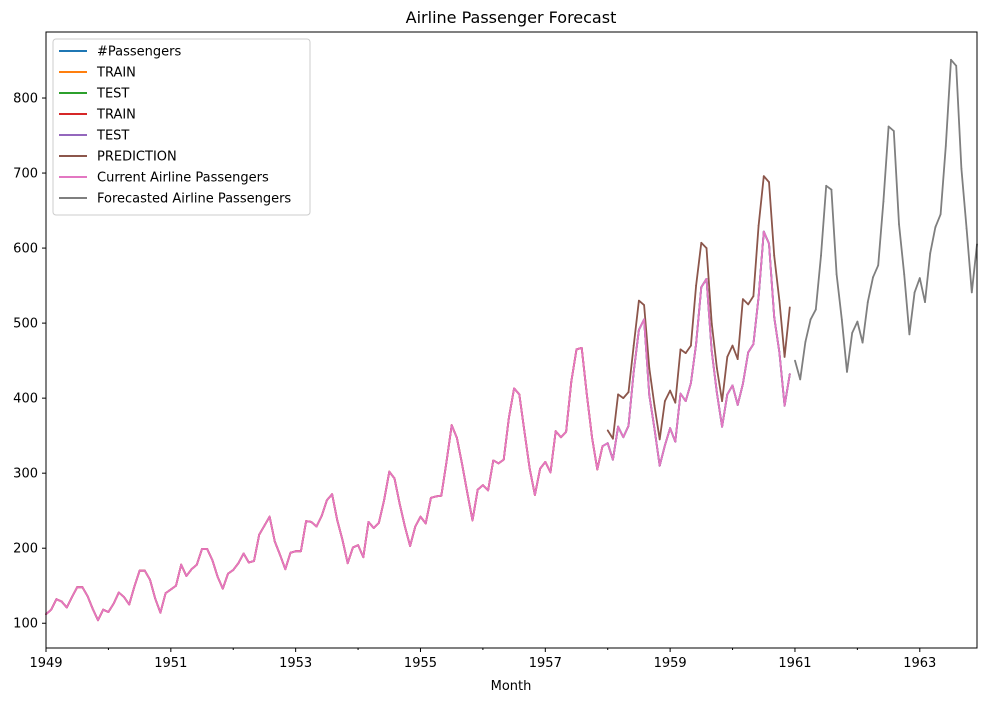 The height and width of the screenshot is (701, 986). I want to click on y-tick-label: 500, so click(25, 324).